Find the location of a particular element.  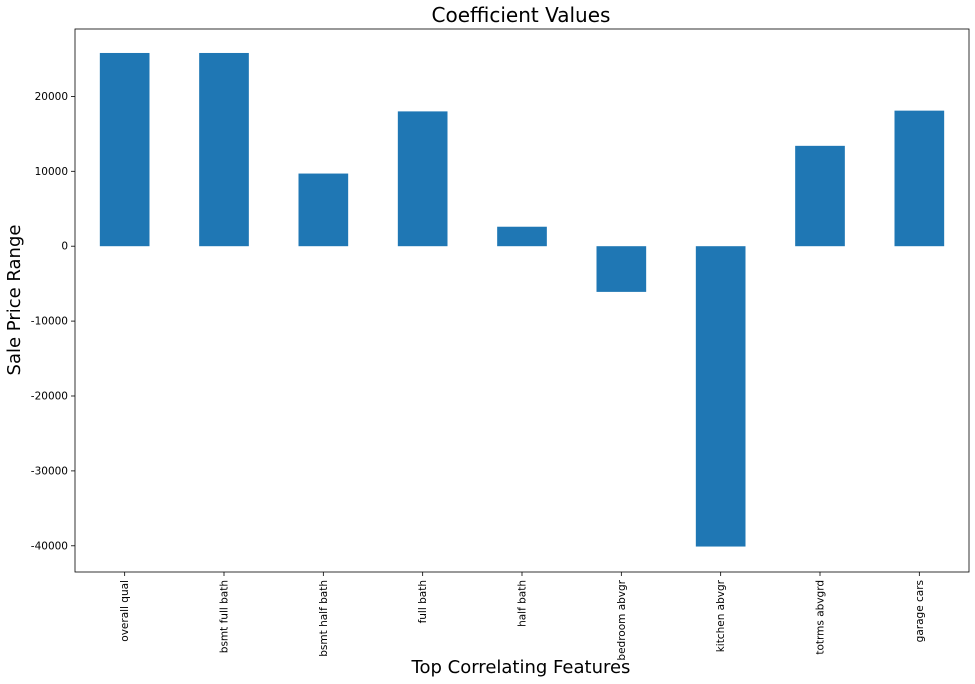

x-tick-label: bsmt half bath is located at coordinates (324, 618).